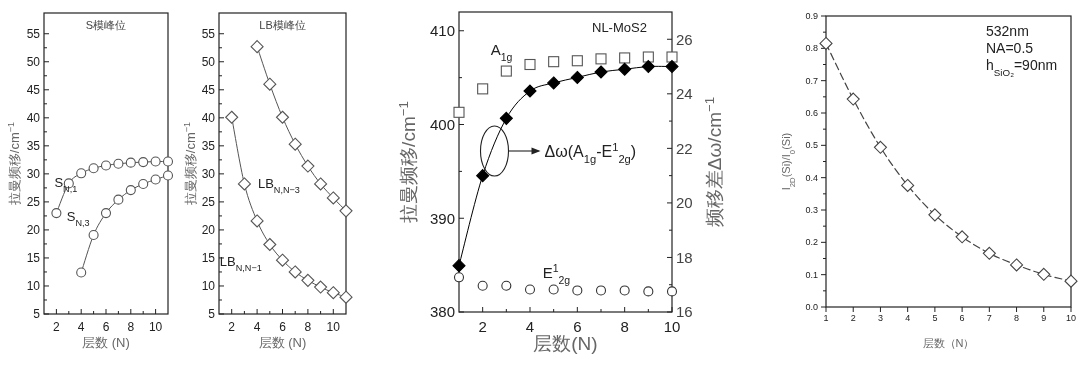 The width and height of the screenshot is (1080, 366). I want to click on y-tick-label: 10, so click(208, 286).